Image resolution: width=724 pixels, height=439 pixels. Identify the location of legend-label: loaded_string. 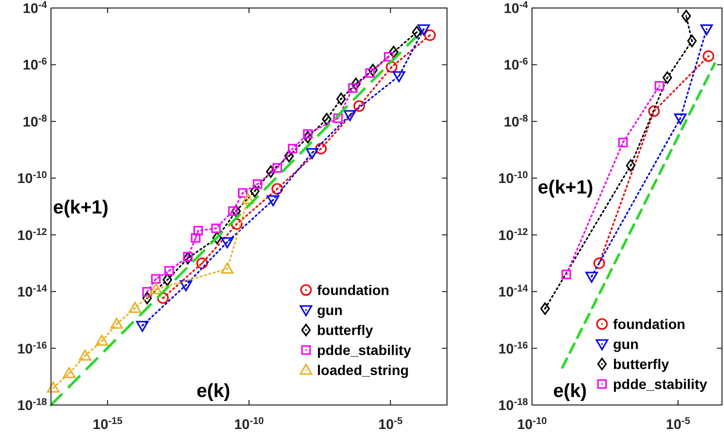
(363, 370).